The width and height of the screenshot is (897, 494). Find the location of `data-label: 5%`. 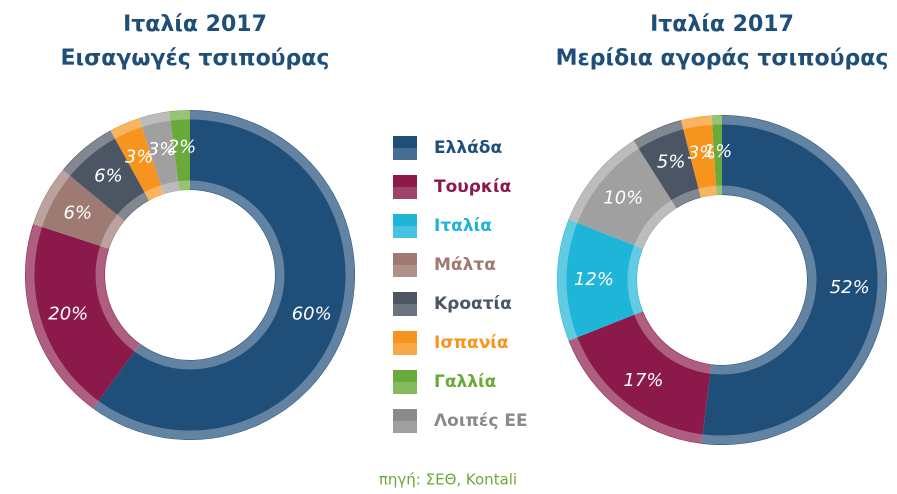

data-label: 5% is located at coordinates (671, 162).